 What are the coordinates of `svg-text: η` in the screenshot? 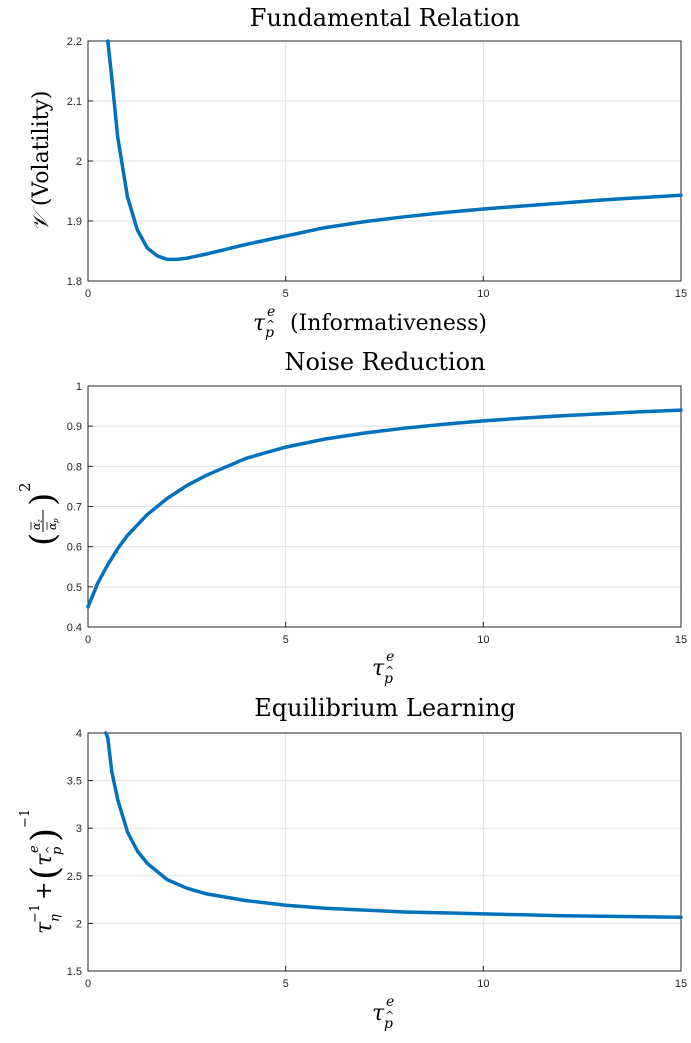 It's located at (55, 918).